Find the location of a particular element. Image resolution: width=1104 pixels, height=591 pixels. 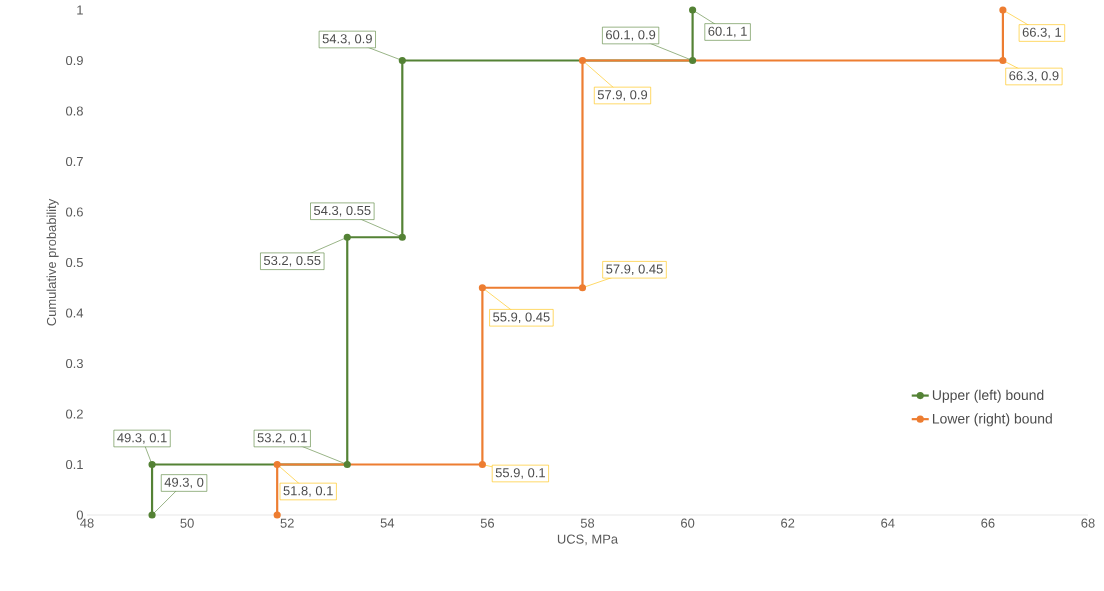

legend-label: Lower (right) bound is located at coordinates (992, 420).